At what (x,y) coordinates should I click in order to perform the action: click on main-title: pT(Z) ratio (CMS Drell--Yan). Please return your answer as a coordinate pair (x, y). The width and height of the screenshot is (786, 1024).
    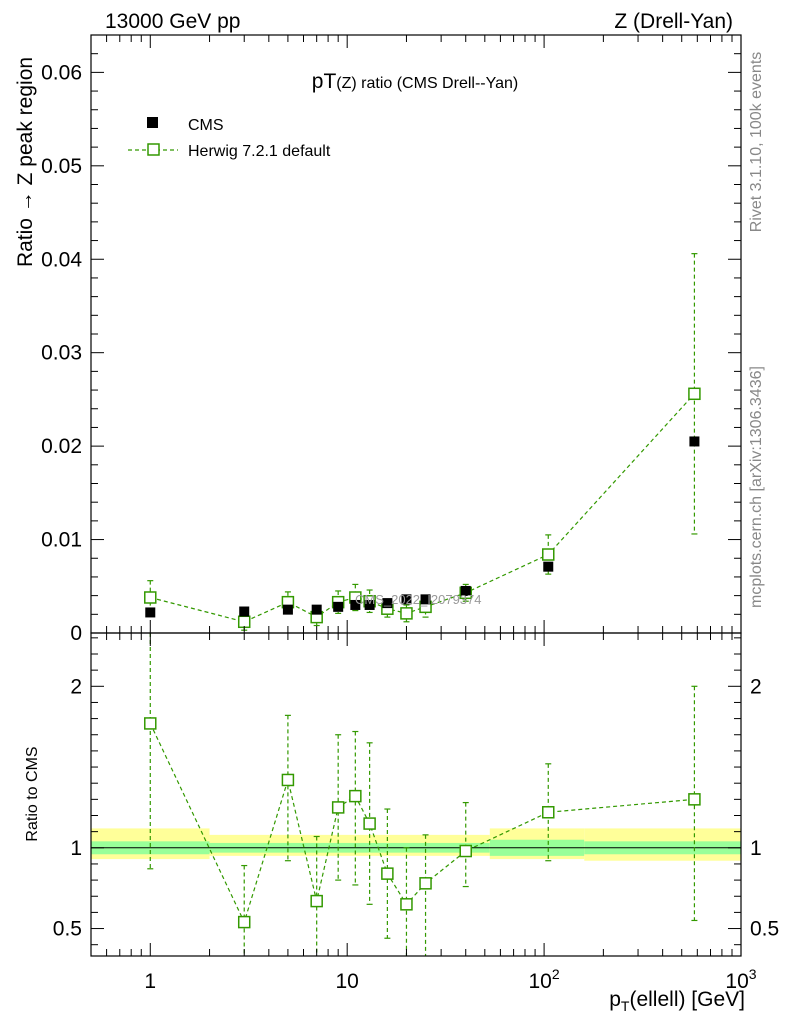
    Looking at the image, I should click on (415, 81).